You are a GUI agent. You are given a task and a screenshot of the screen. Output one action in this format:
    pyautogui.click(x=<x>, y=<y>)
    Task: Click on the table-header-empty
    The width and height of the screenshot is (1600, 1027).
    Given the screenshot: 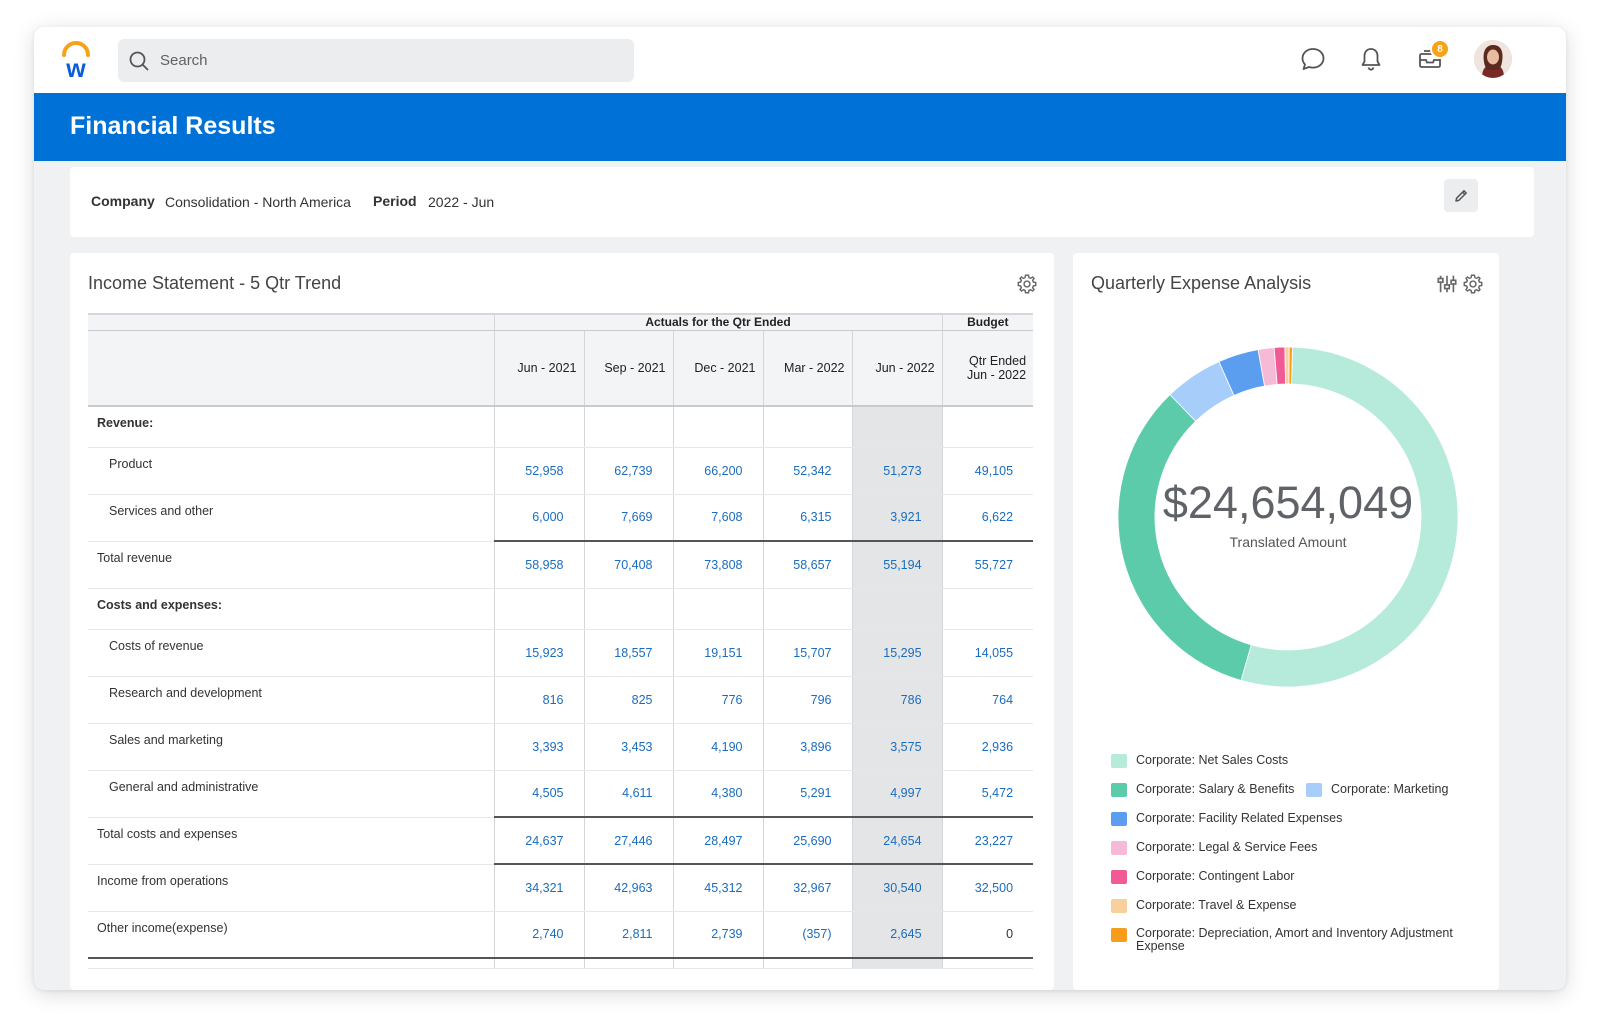 What is the action you would take?
    pyautogui.click(x=291, y=368)
    